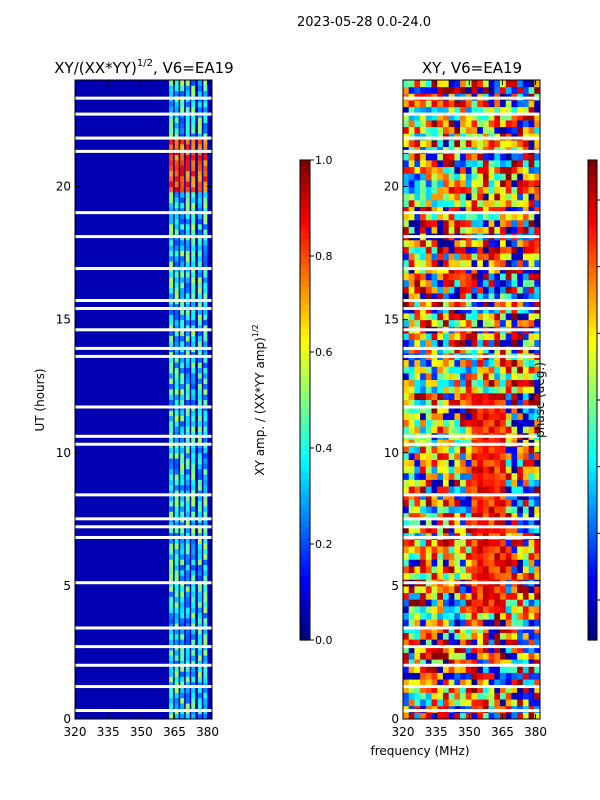 This screenshot has height=800, width=600. What do you see at coordinates (471, 308) in the screenshot?
I see `data-gap-row` at bounding box center [471, 308].